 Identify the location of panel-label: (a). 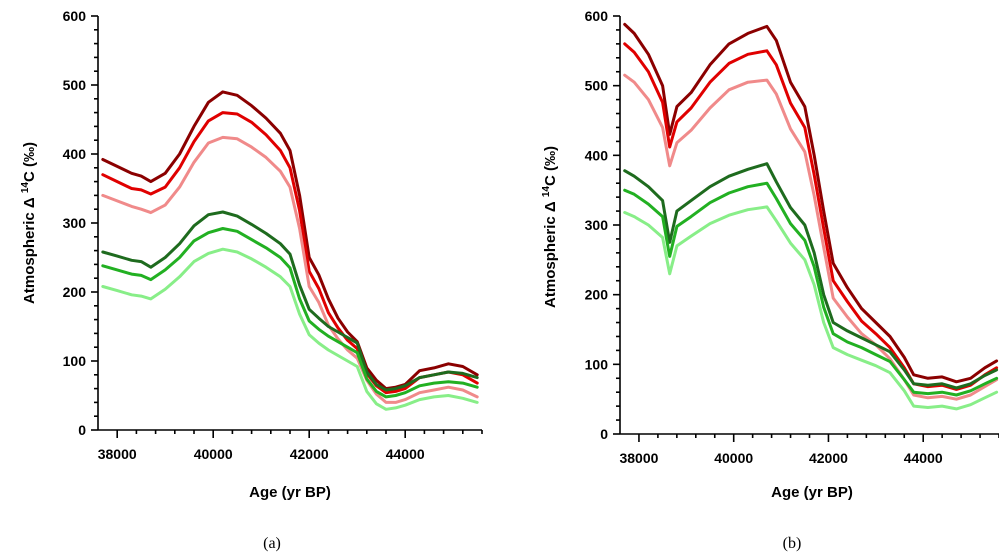
(272, 543).